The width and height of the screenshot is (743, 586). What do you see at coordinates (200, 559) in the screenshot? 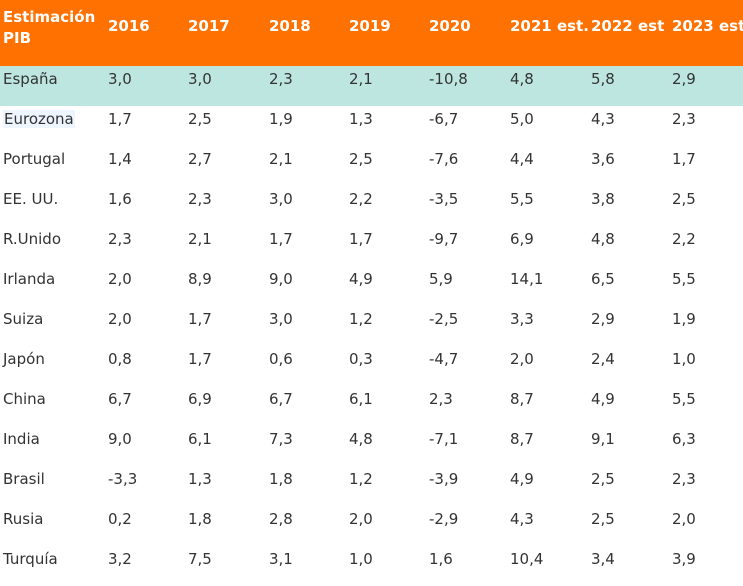
I see `value-cell: 7,5` at bounding box center [200, 559].